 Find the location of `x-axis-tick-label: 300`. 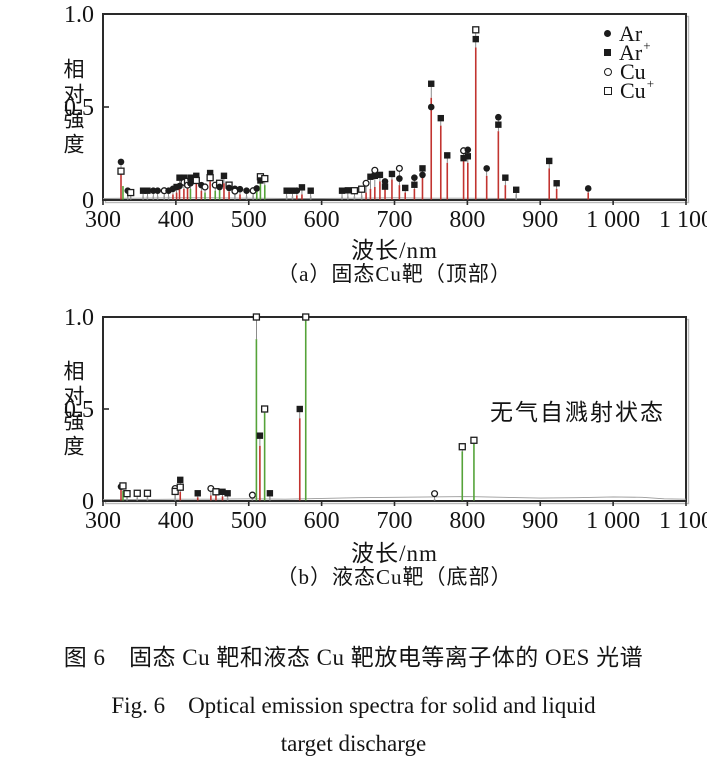

x-axis-tick-label: 300 is located at coordinates (103, 521).